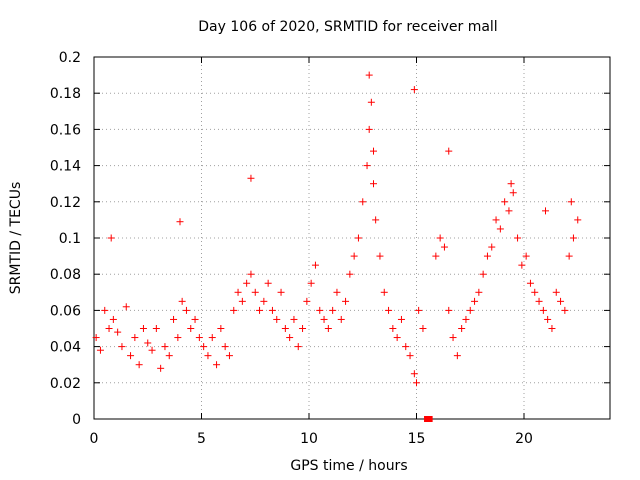  What do you see at coordinates (65, 167) in the screenshot?
I see `y-tick-label: 0.14` at bounding box center [65, 167].